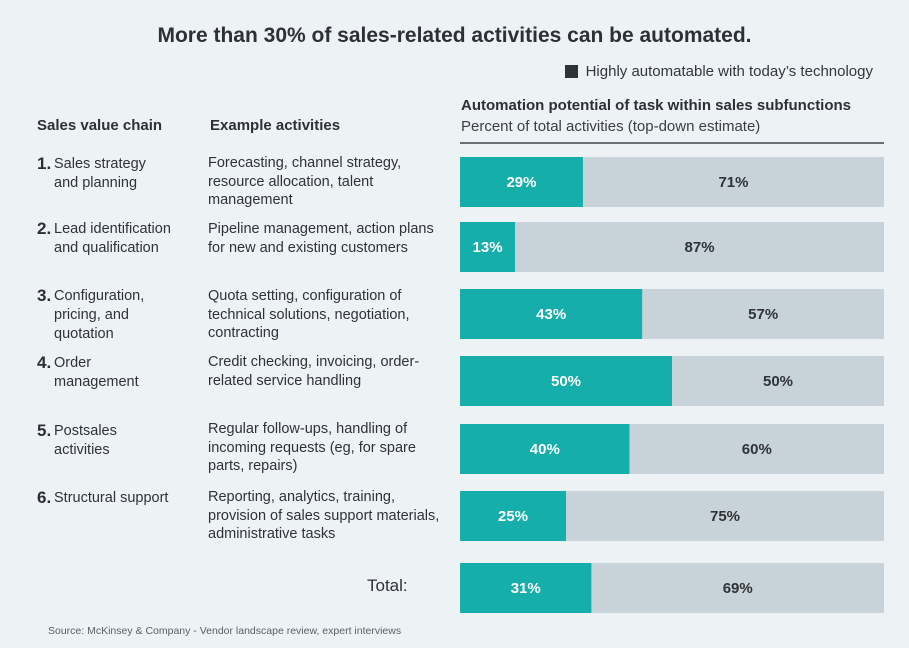  I want to click on total-label: Total:, so click(387, 585).